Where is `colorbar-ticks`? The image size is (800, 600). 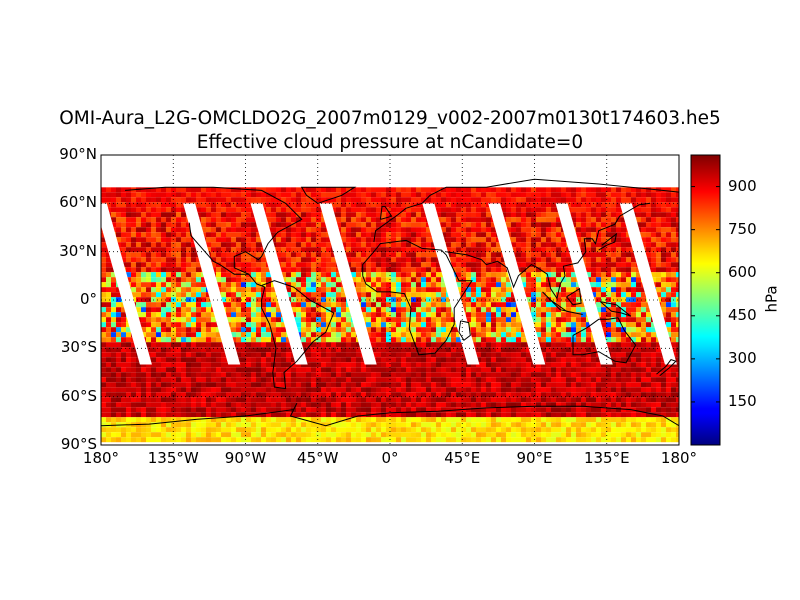
colorbar-ticks is located at coordinates (705, 294).